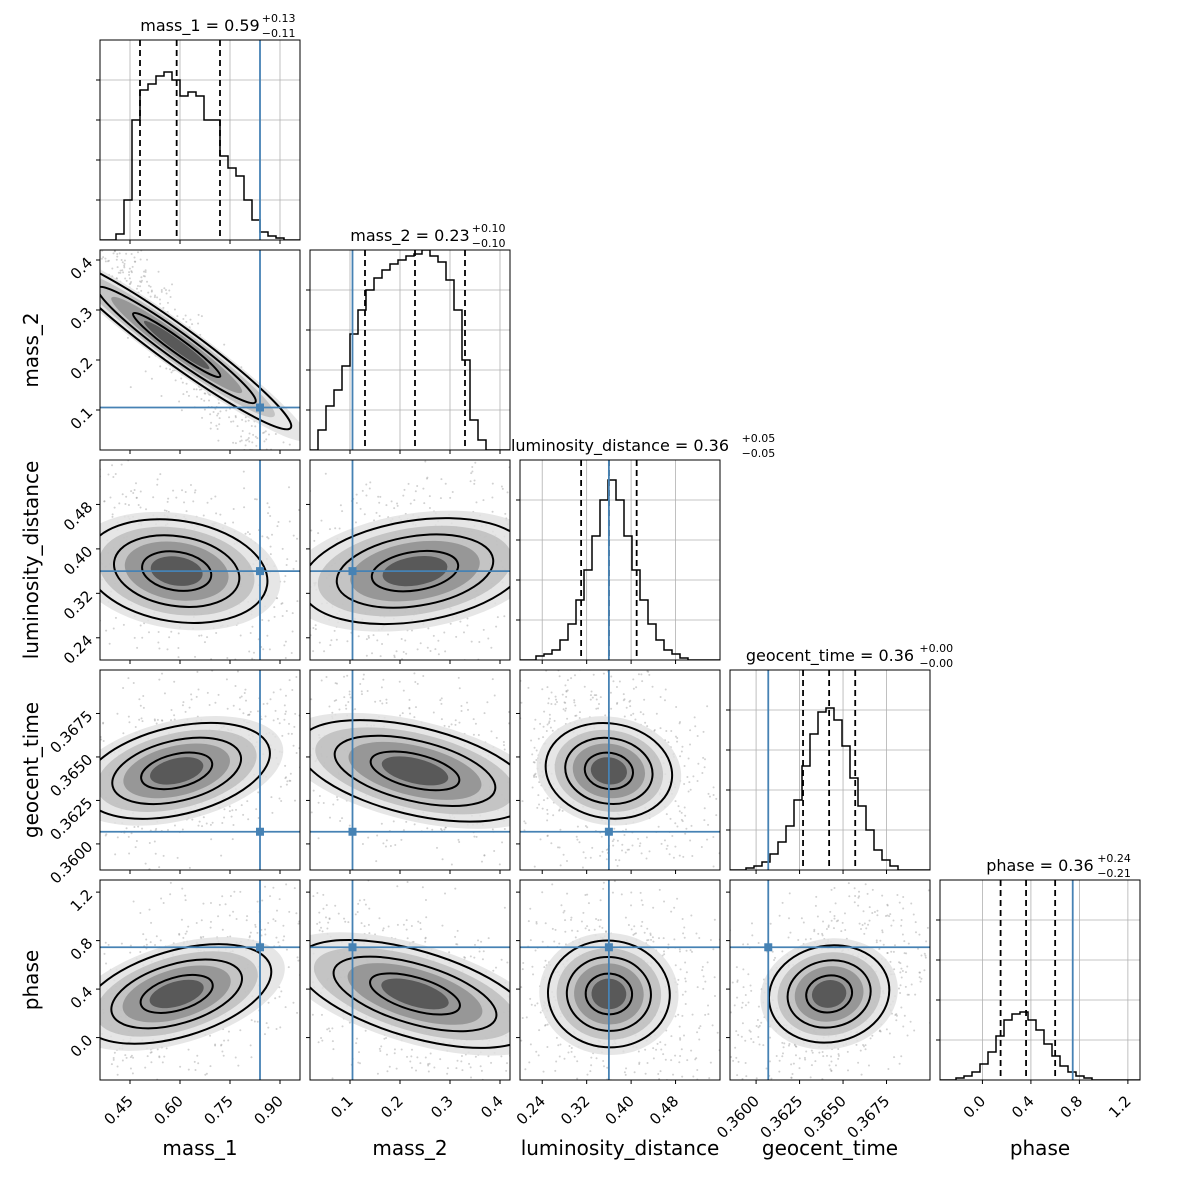 This screenshot has height=1180, width=1180. I want to click on title-lower-error: −0.10, so click(489, 243).